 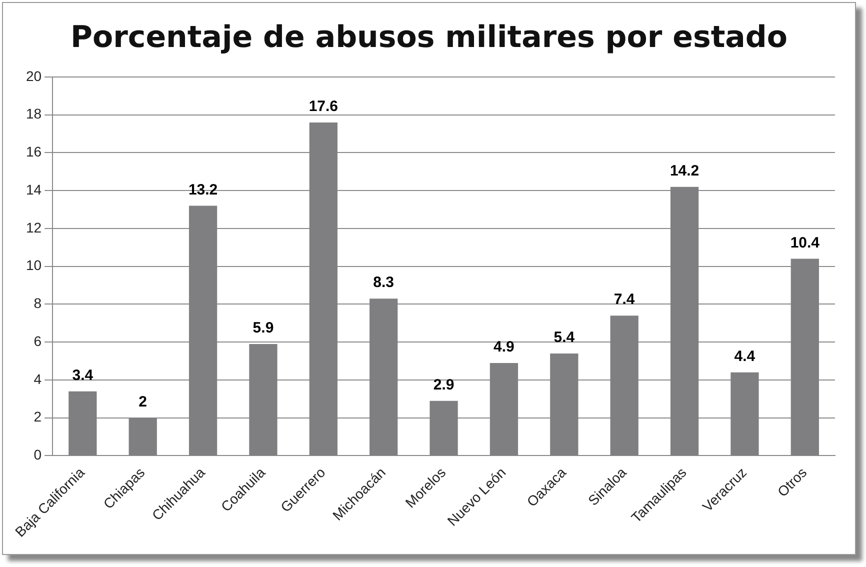 What do you see at coordinates (34, 152) in the screenshot?
I see `y-tick-label: 16` at bounding box center [34, 152].